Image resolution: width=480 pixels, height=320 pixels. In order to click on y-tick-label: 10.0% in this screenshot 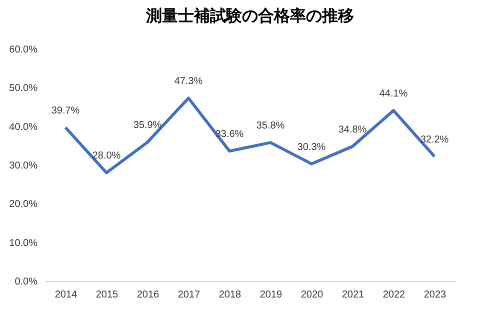, I will do `click(23, 243)`.